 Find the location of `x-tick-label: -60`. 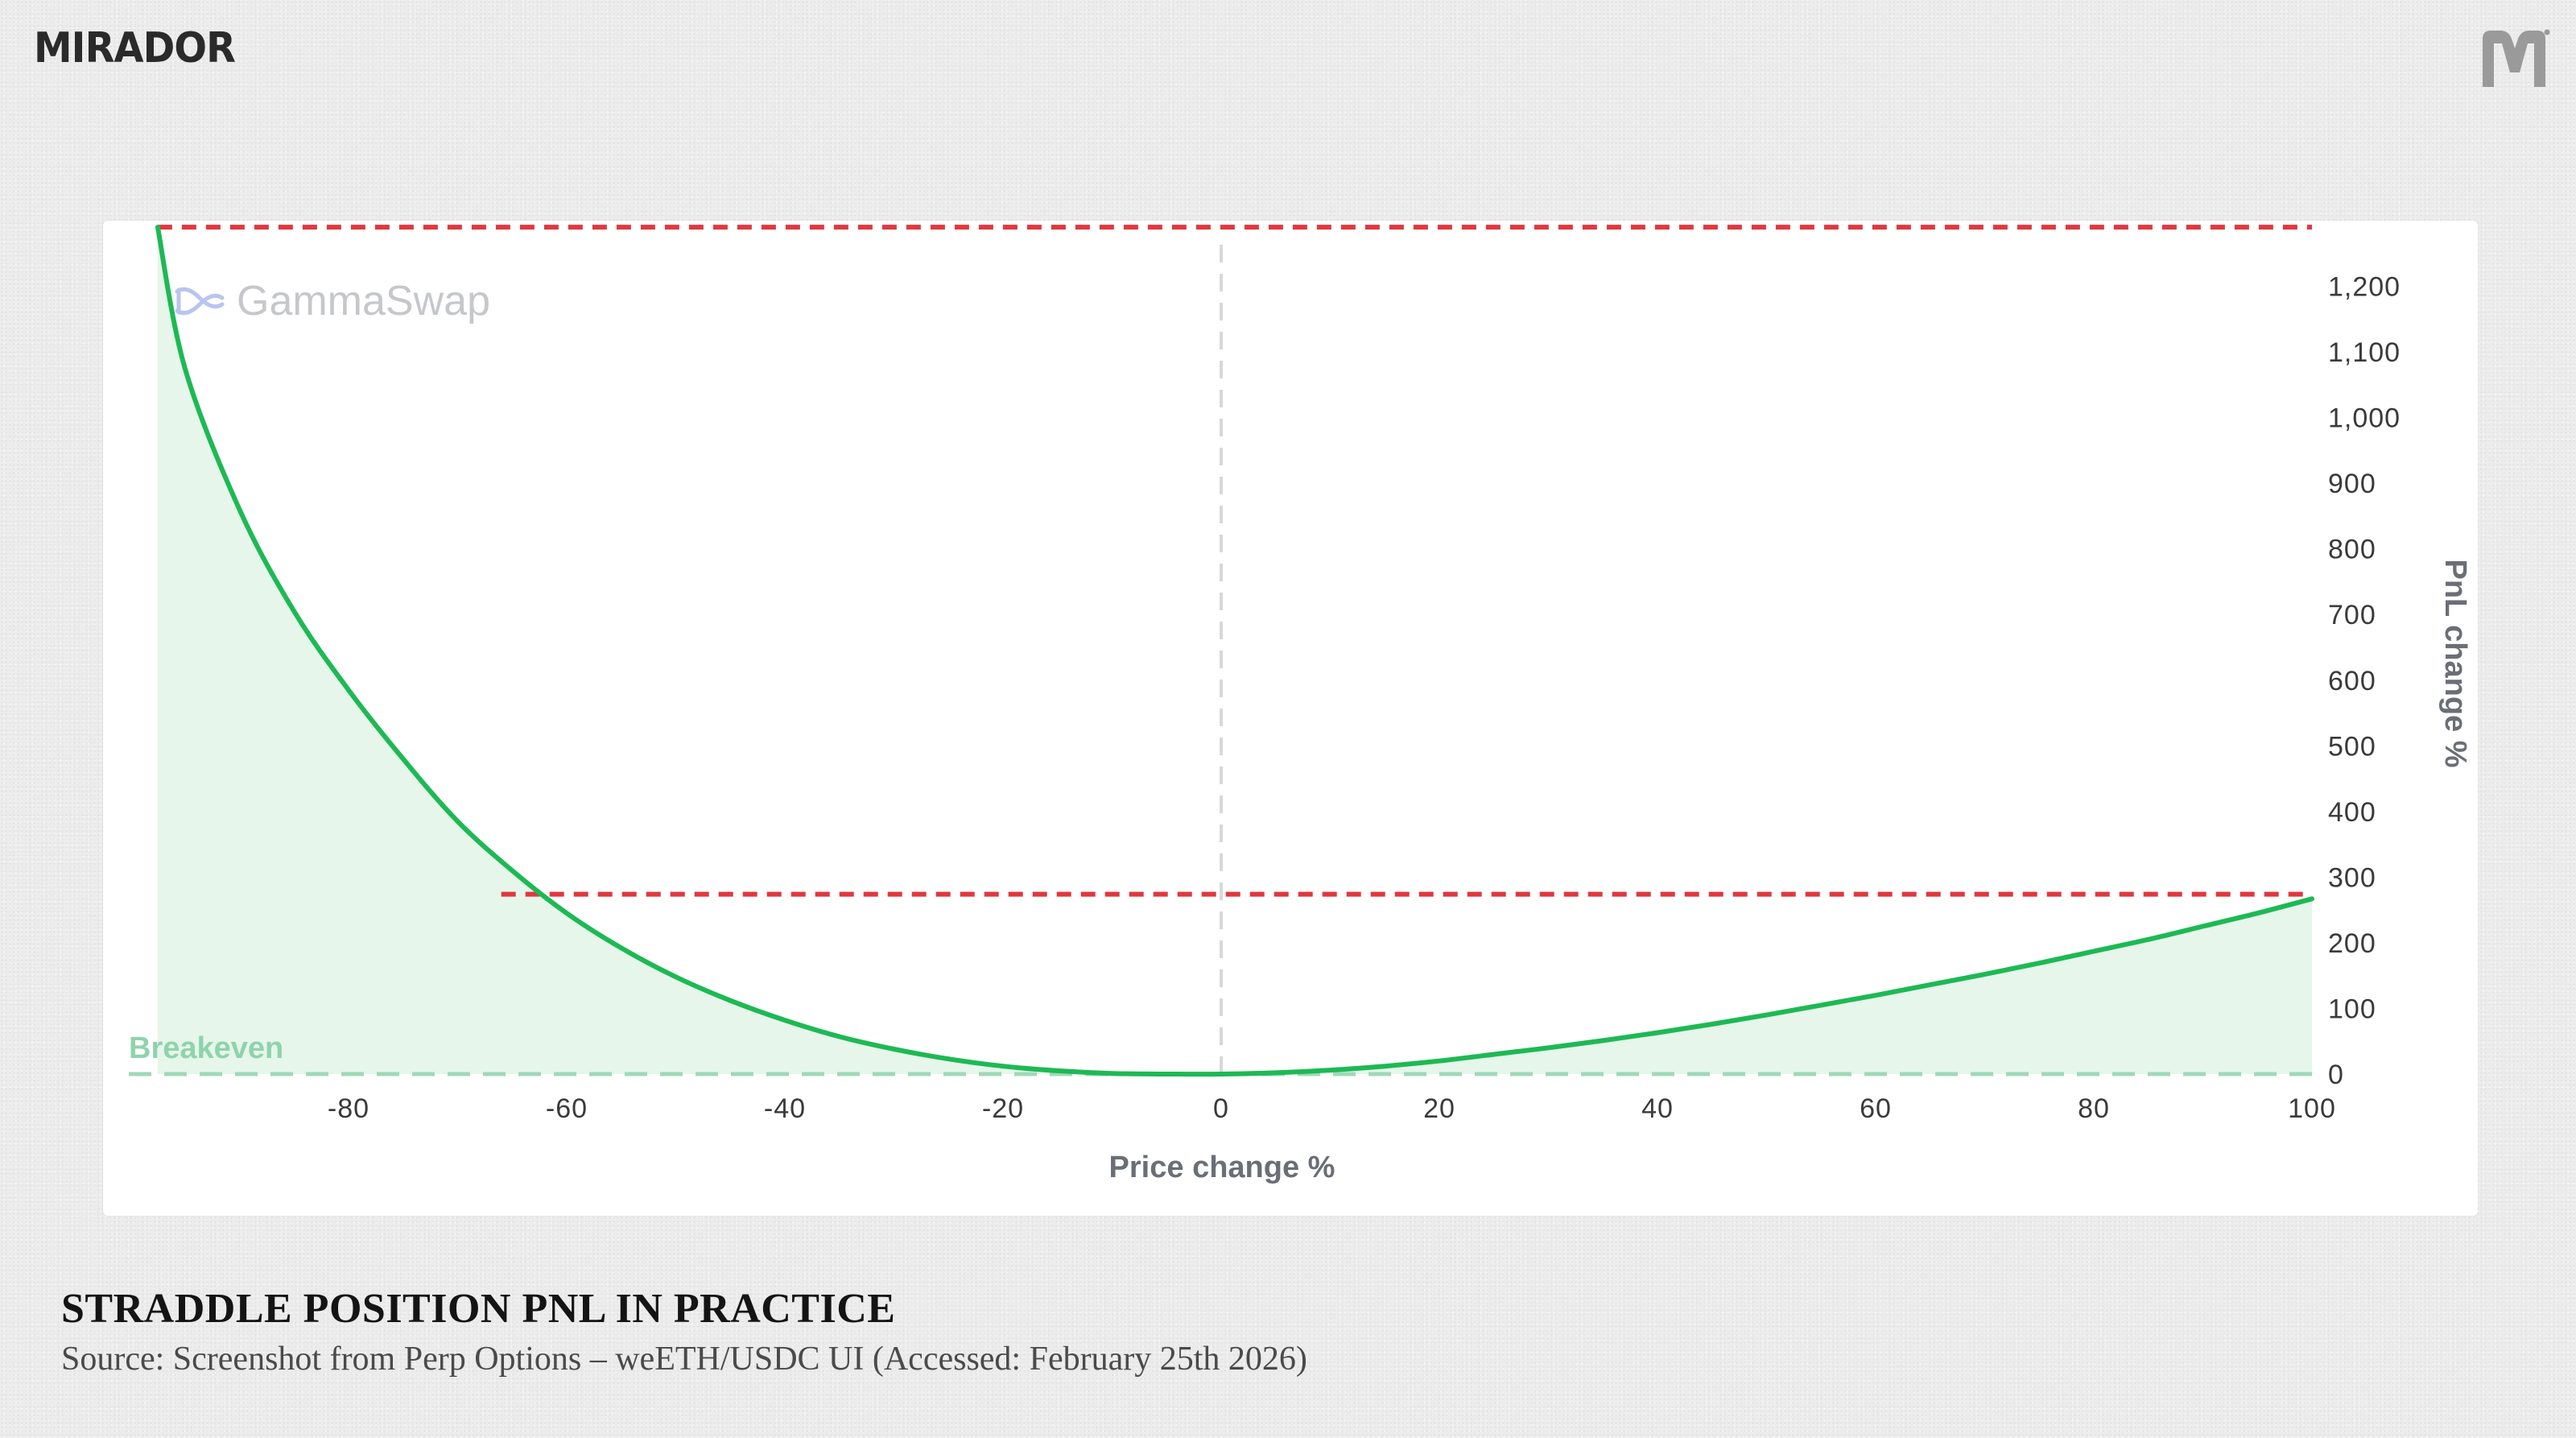

x-tick-label: -60 is located at coordinates (567, 1108).